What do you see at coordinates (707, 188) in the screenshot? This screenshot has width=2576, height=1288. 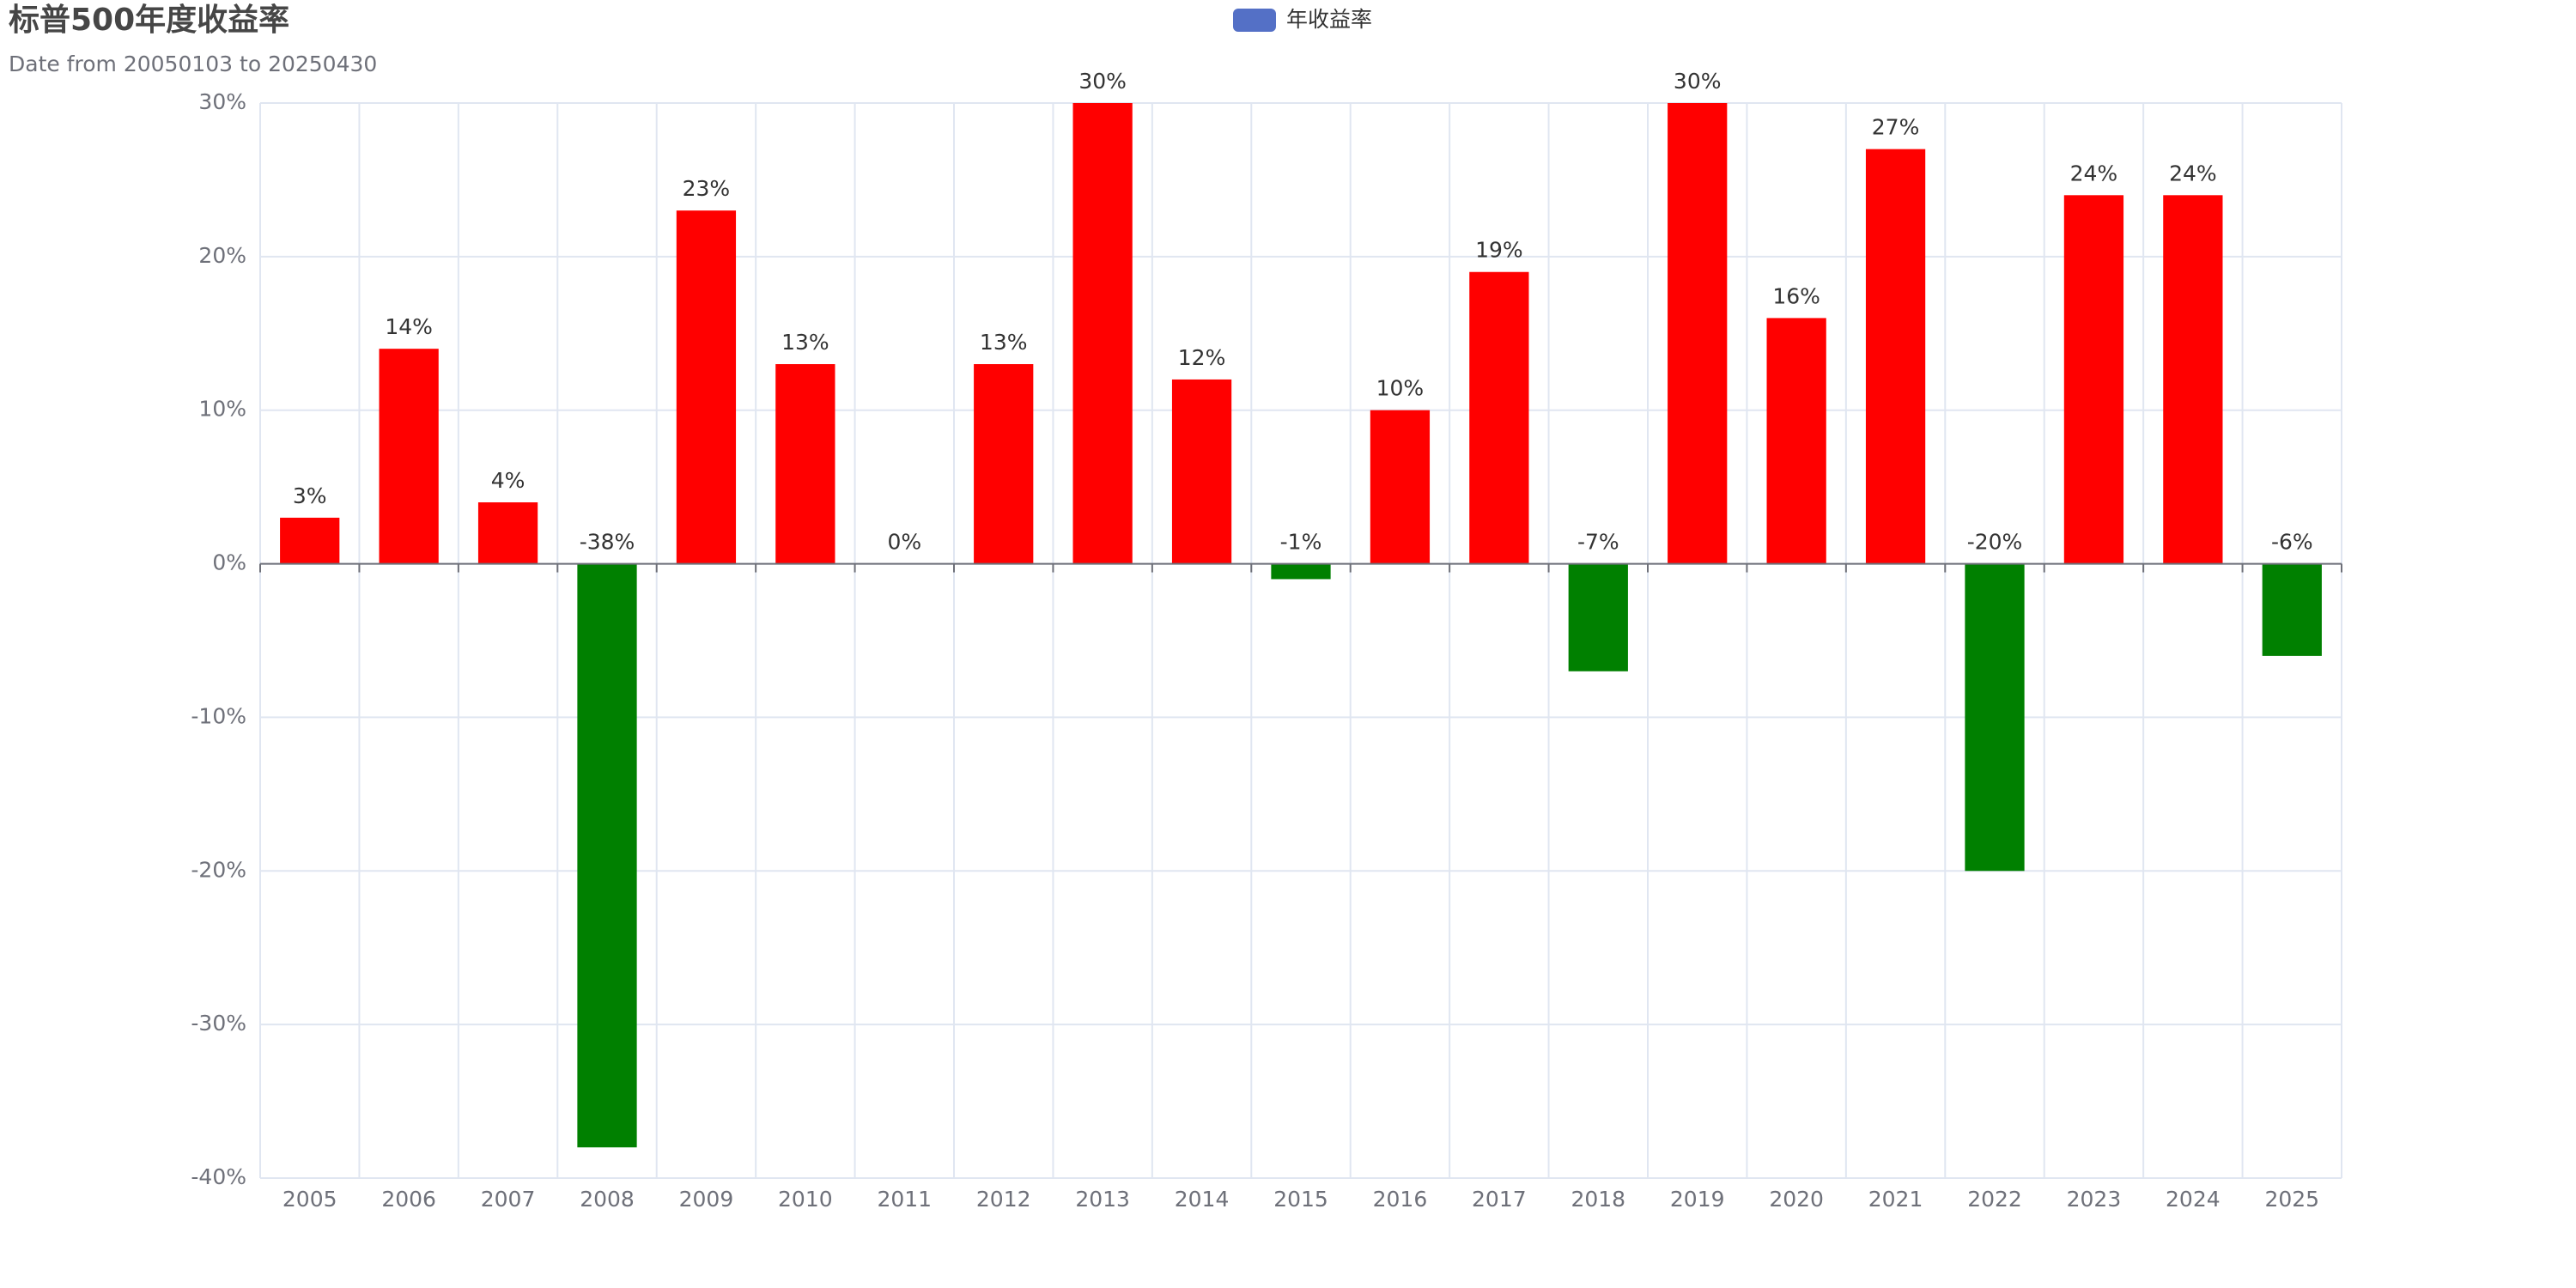 I see `data-label: 23%` at bounding box center [707, 188].